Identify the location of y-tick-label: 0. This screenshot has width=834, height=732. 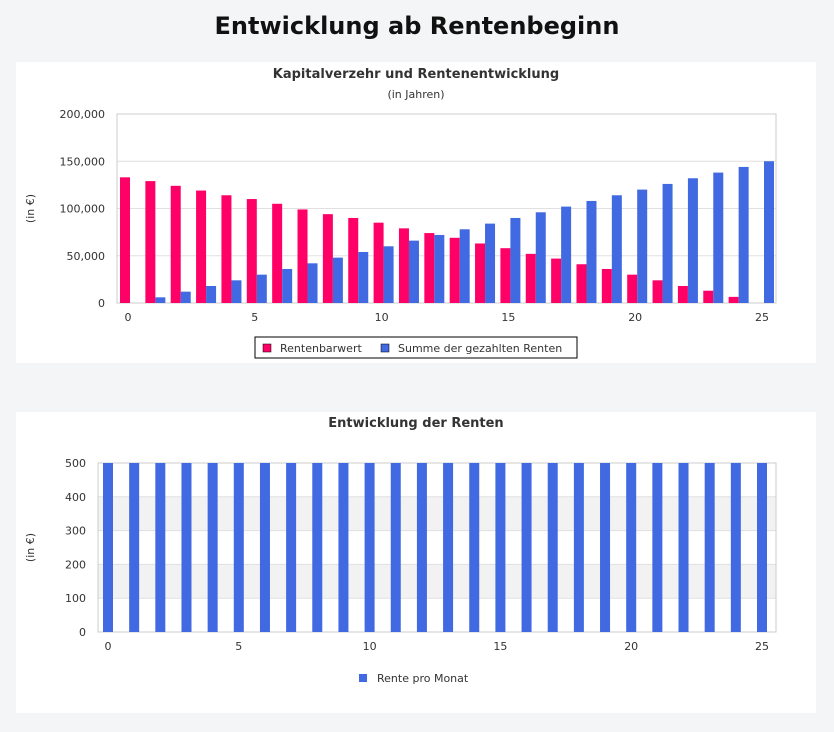
(82, 632).